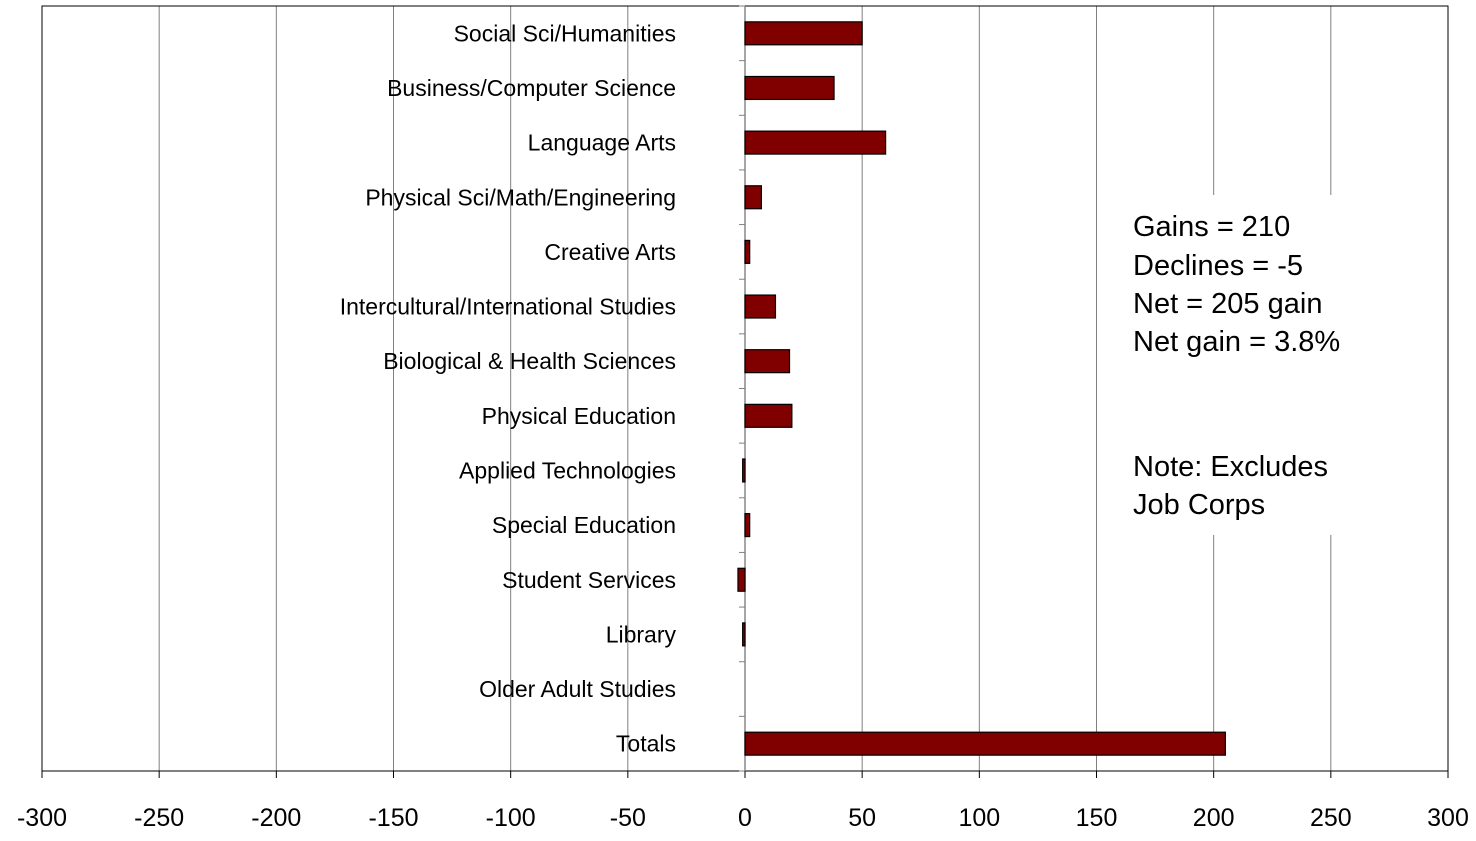 Image resolution: width=1476 pixels, height=841 pixels. What do you see at coordinates (589, 580) in the screenshot?
I see `category-label: Student Services` at bounding box center [589, 580].